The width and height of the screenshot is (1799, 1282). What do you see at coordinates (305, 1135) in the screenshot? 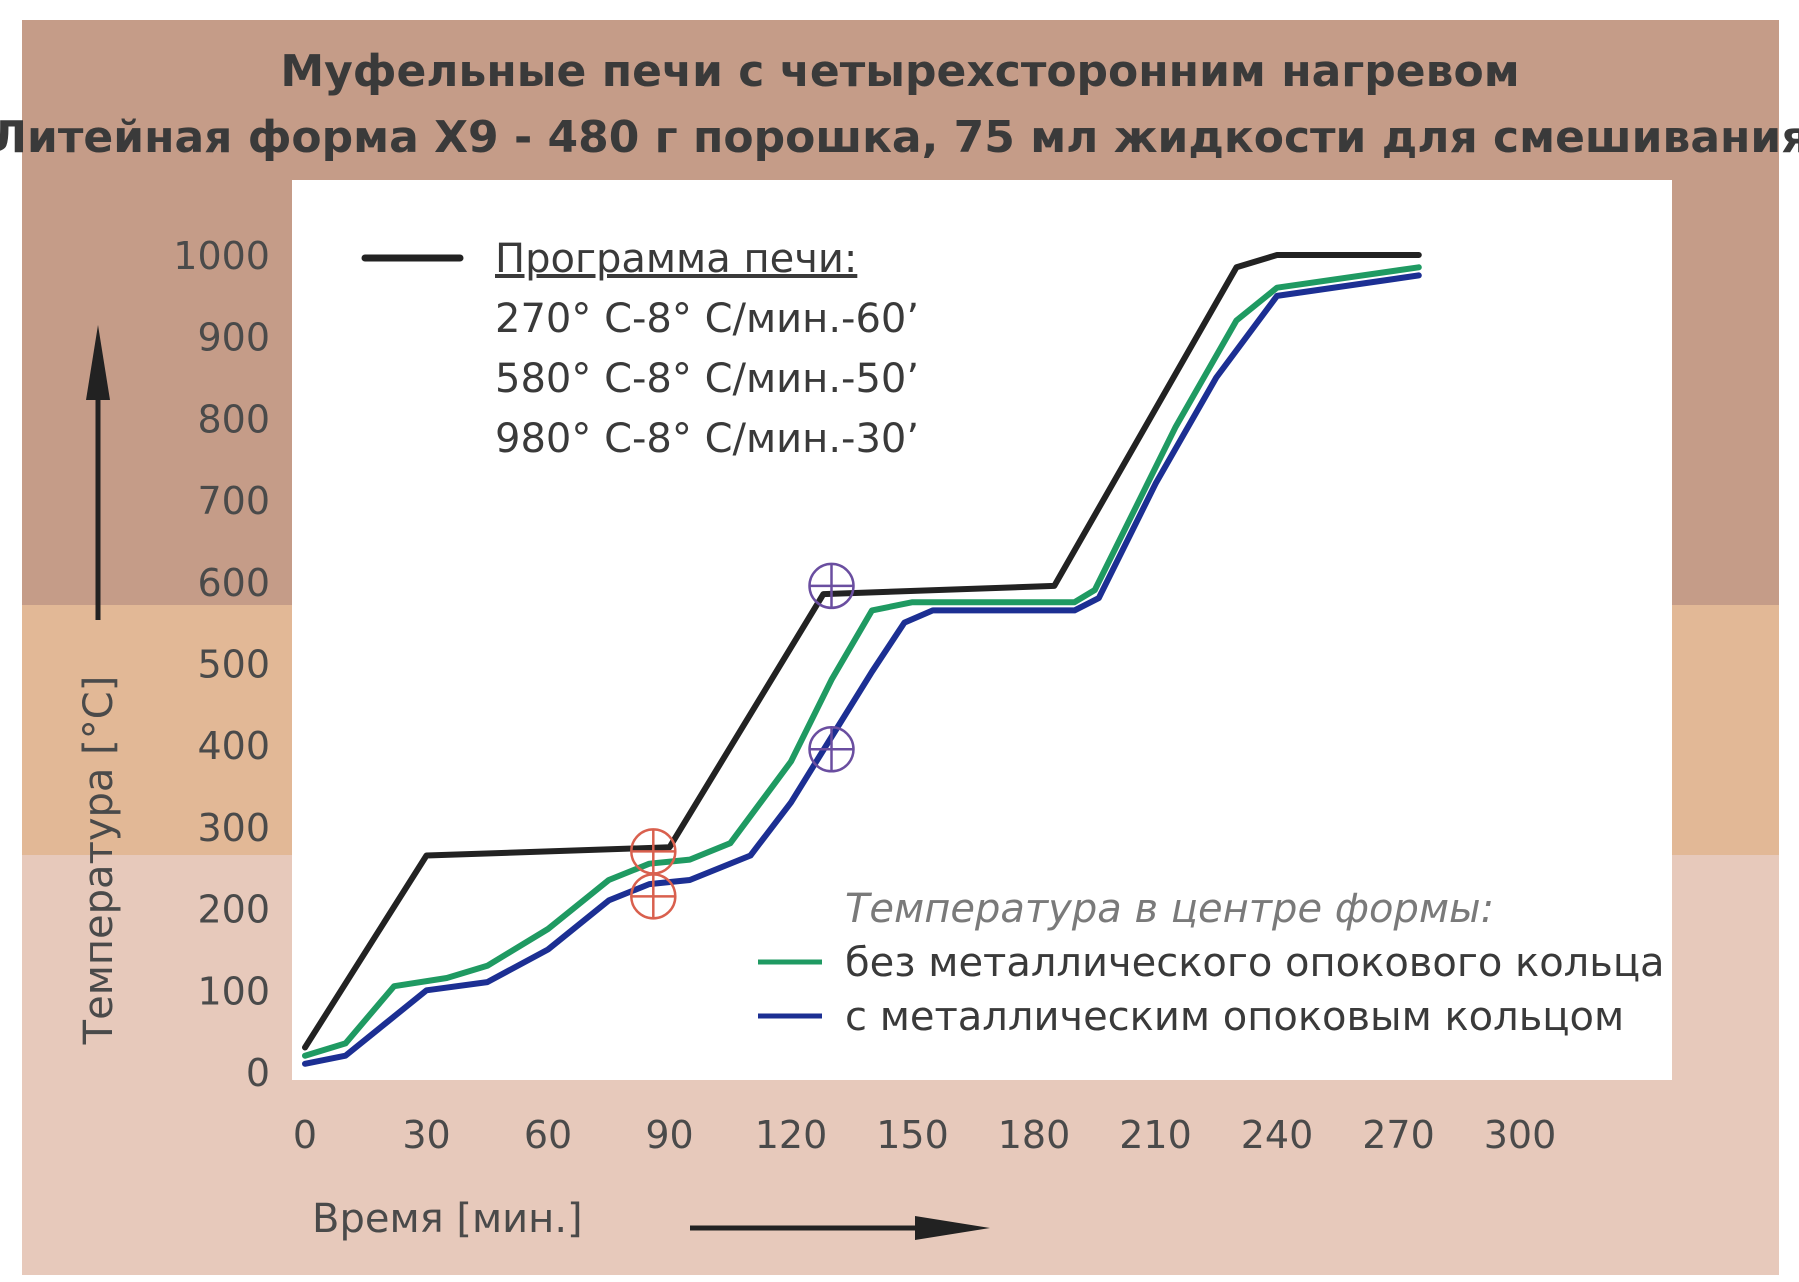
I see `x-tick-label: 0` at bounding box center [305, 1135].